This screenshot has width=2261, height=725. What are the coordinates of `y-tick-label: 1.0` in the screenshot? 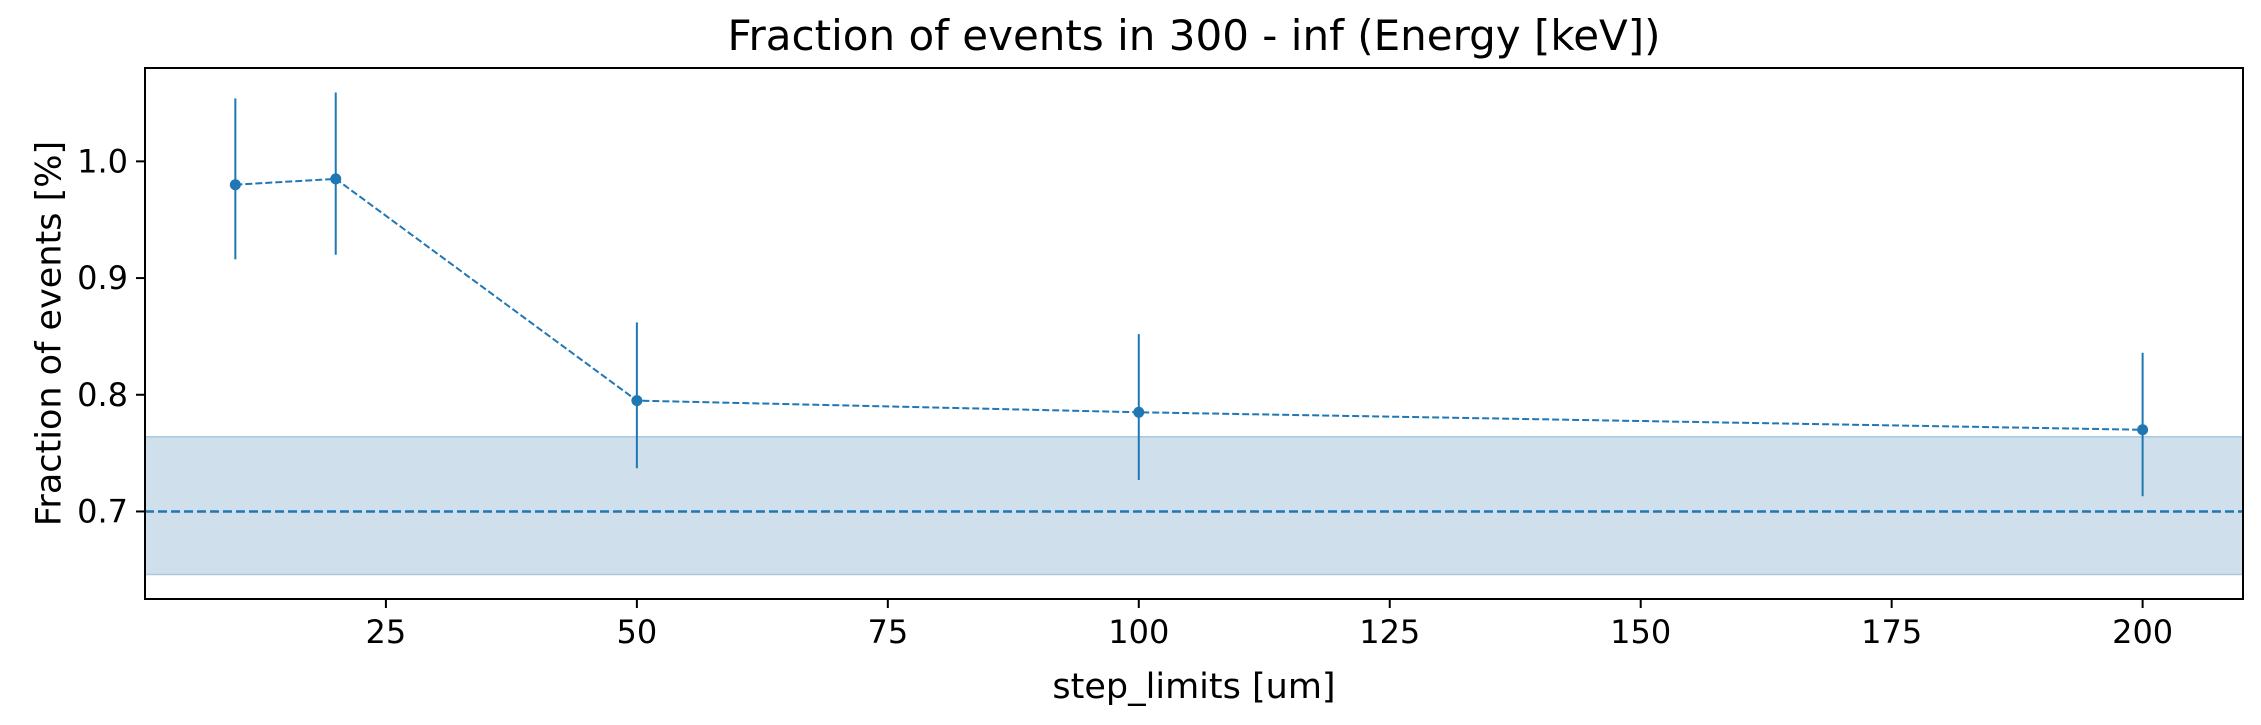 It's located at (102, 161).